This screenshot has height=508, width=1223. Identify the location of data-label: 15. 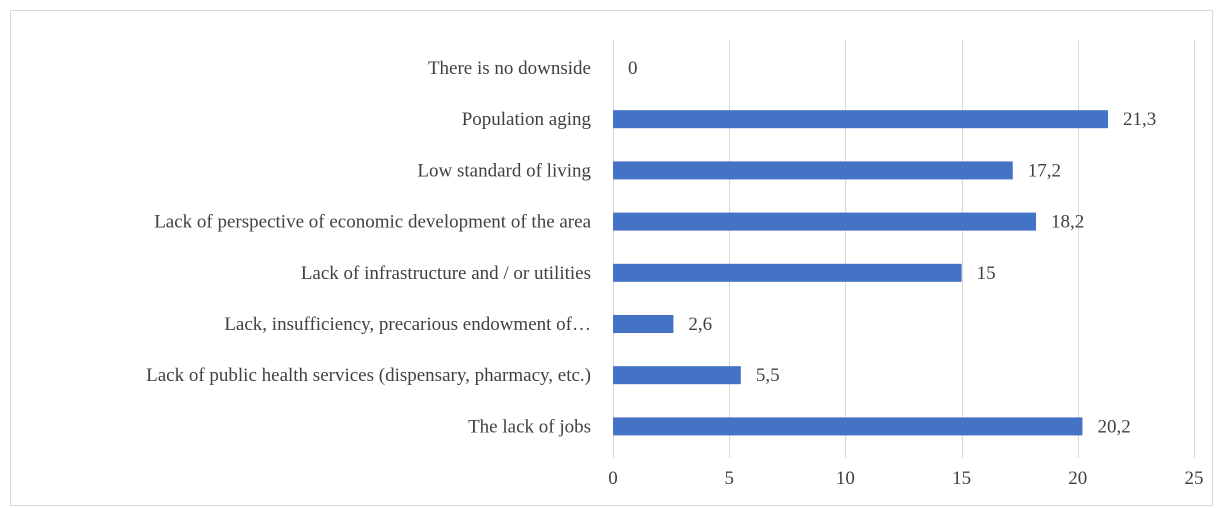
(986, 273).